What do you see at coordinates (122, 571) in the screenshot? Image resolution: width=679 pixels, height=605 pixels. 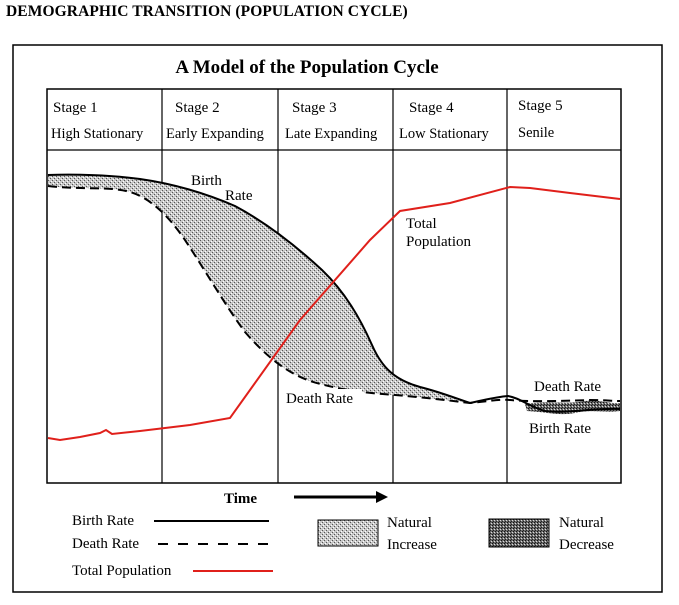 I see `legend-total-population-label: Total Population` at bounding box center [122, 571].